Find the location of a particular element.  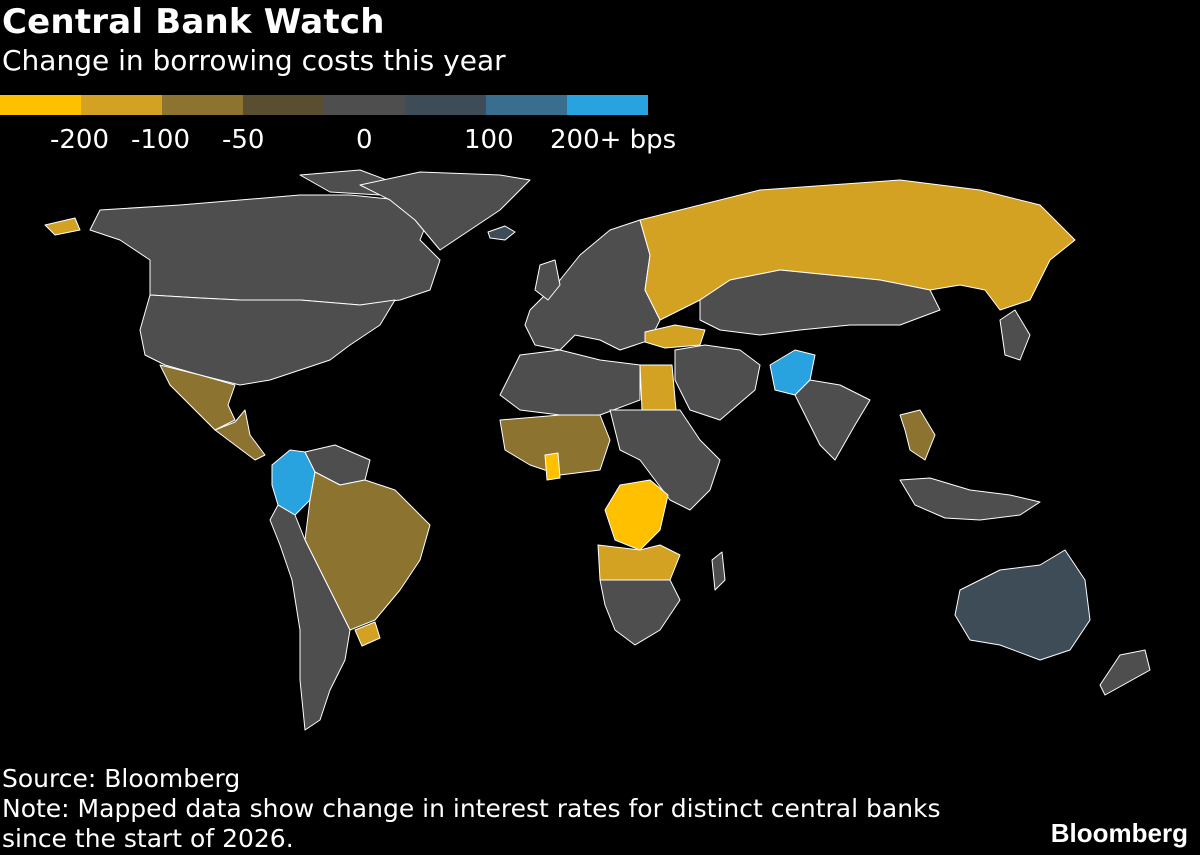

legend-label: 100 is located at coordinates (489, 140).